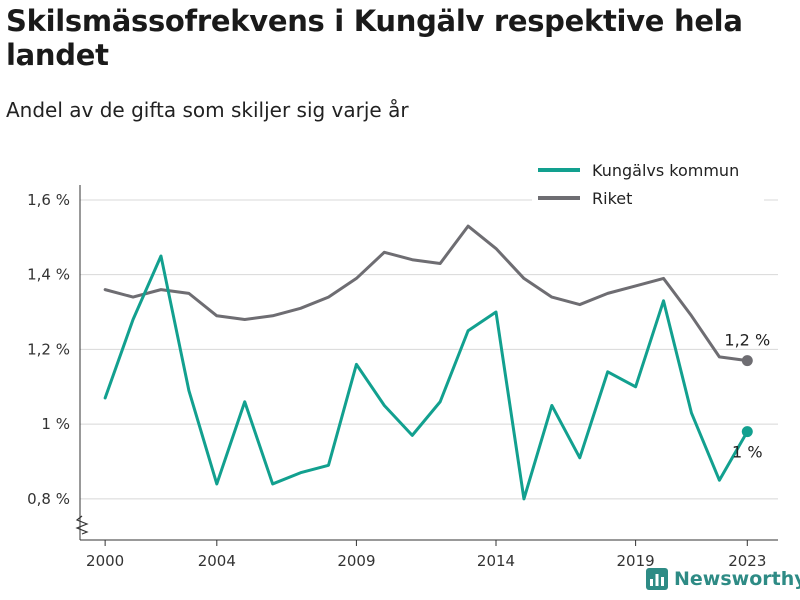 The height and width of the screenshot is (600, 800). What do you see at coordinates (747, 340) in the screenshot?
I see `end-label-riket: 1,2 %` at bounding box center [747, 340].